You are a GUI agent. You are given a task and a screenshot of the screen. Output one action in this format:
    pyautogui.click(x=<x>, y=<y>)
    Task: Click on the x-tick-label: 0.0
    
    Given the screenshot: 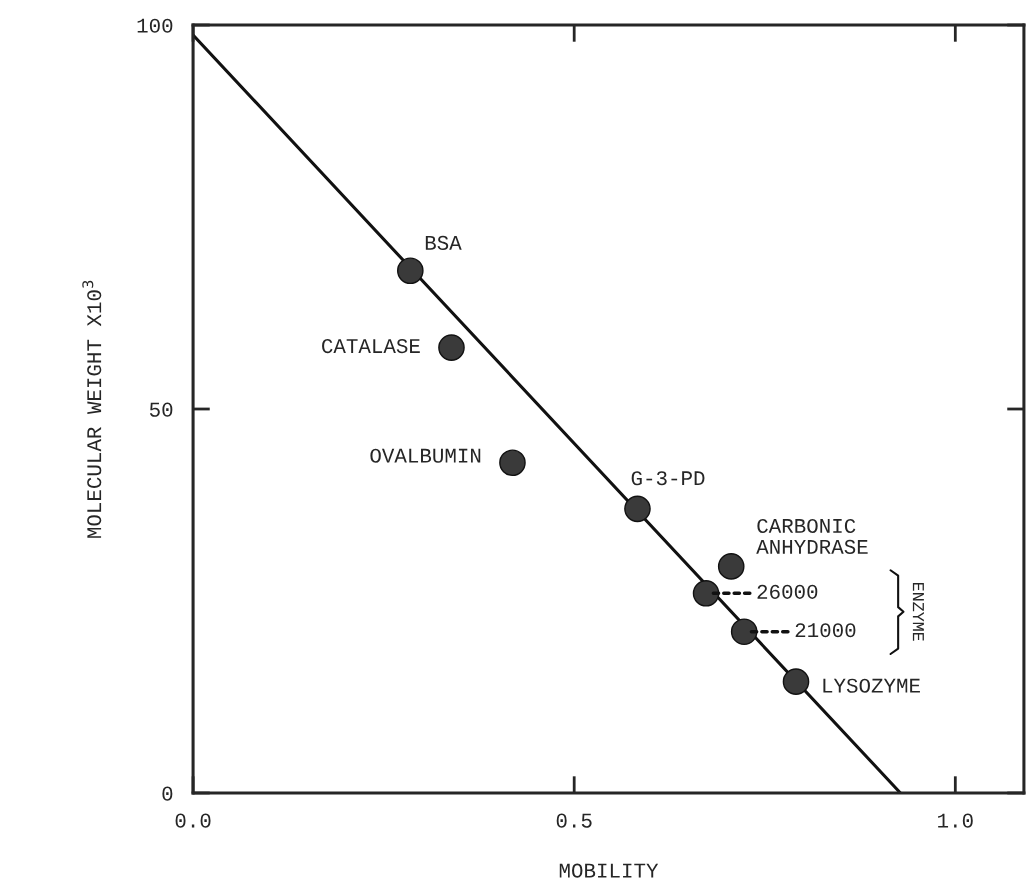 What is the action you would take?
    pyautogui.click(x=193, y=820)
    